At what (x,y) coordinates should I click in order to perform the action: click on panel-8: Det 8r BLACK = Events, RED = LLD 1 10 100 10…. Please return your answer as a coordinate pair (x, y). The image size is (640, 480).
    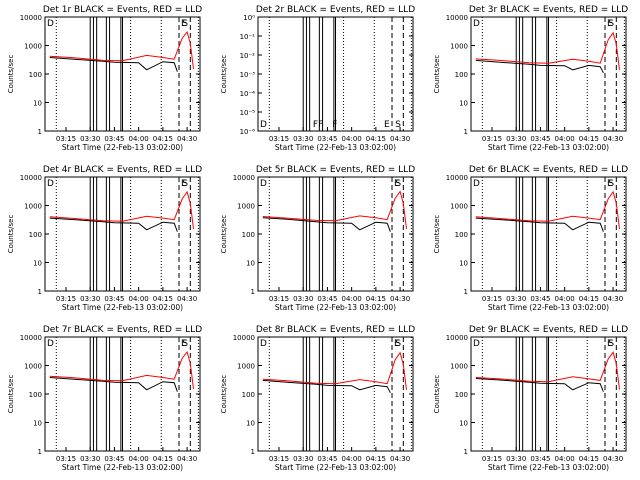
    Looking at the image, I should click on (317, 398).